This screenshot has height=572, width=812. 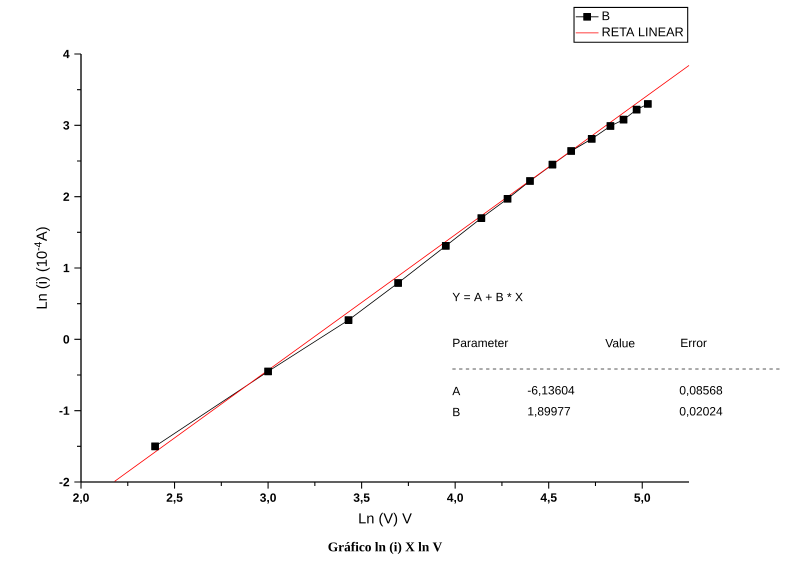 I want to click on y-tick-label: 4, so click(x=66, y=54).